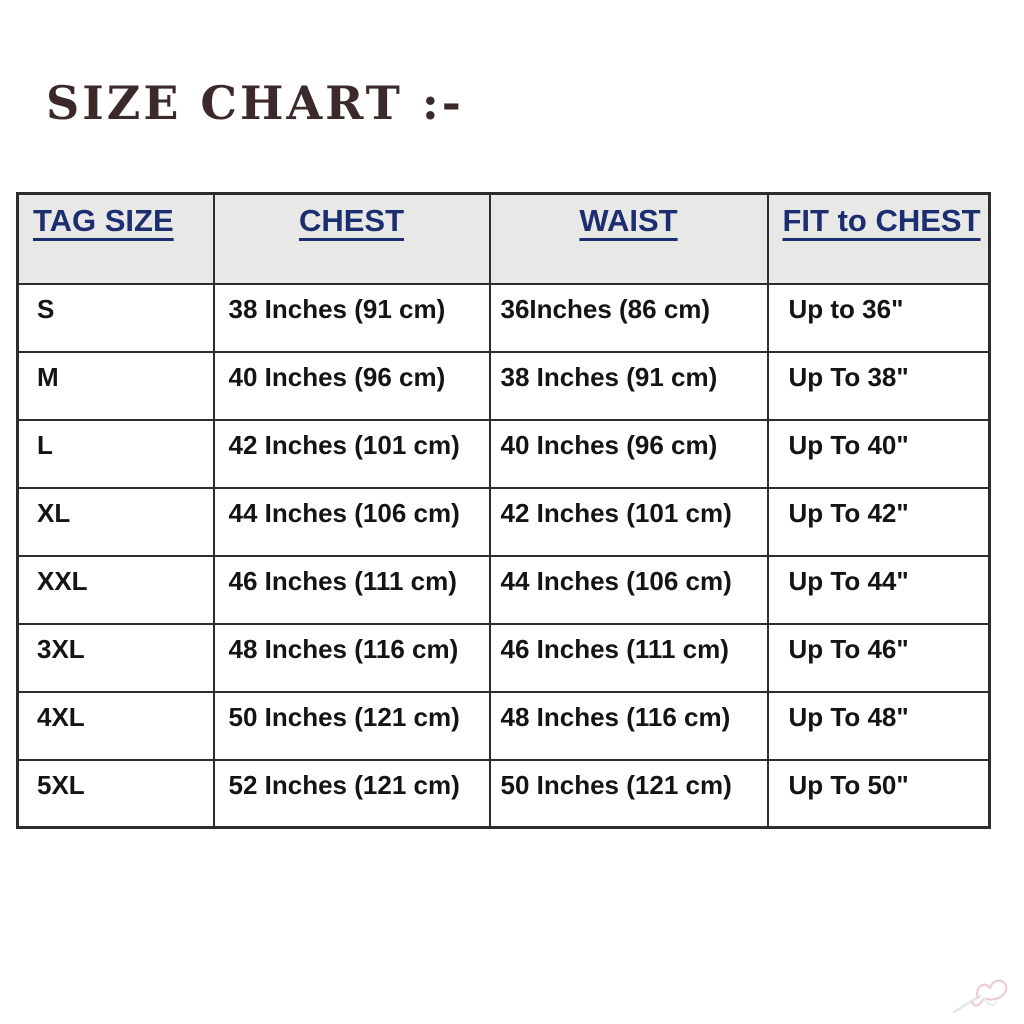  What do you see at coordinates (115, 521) in the screenshot?
I see `tag-size-cell: XL` at bounding box center [115, 521].